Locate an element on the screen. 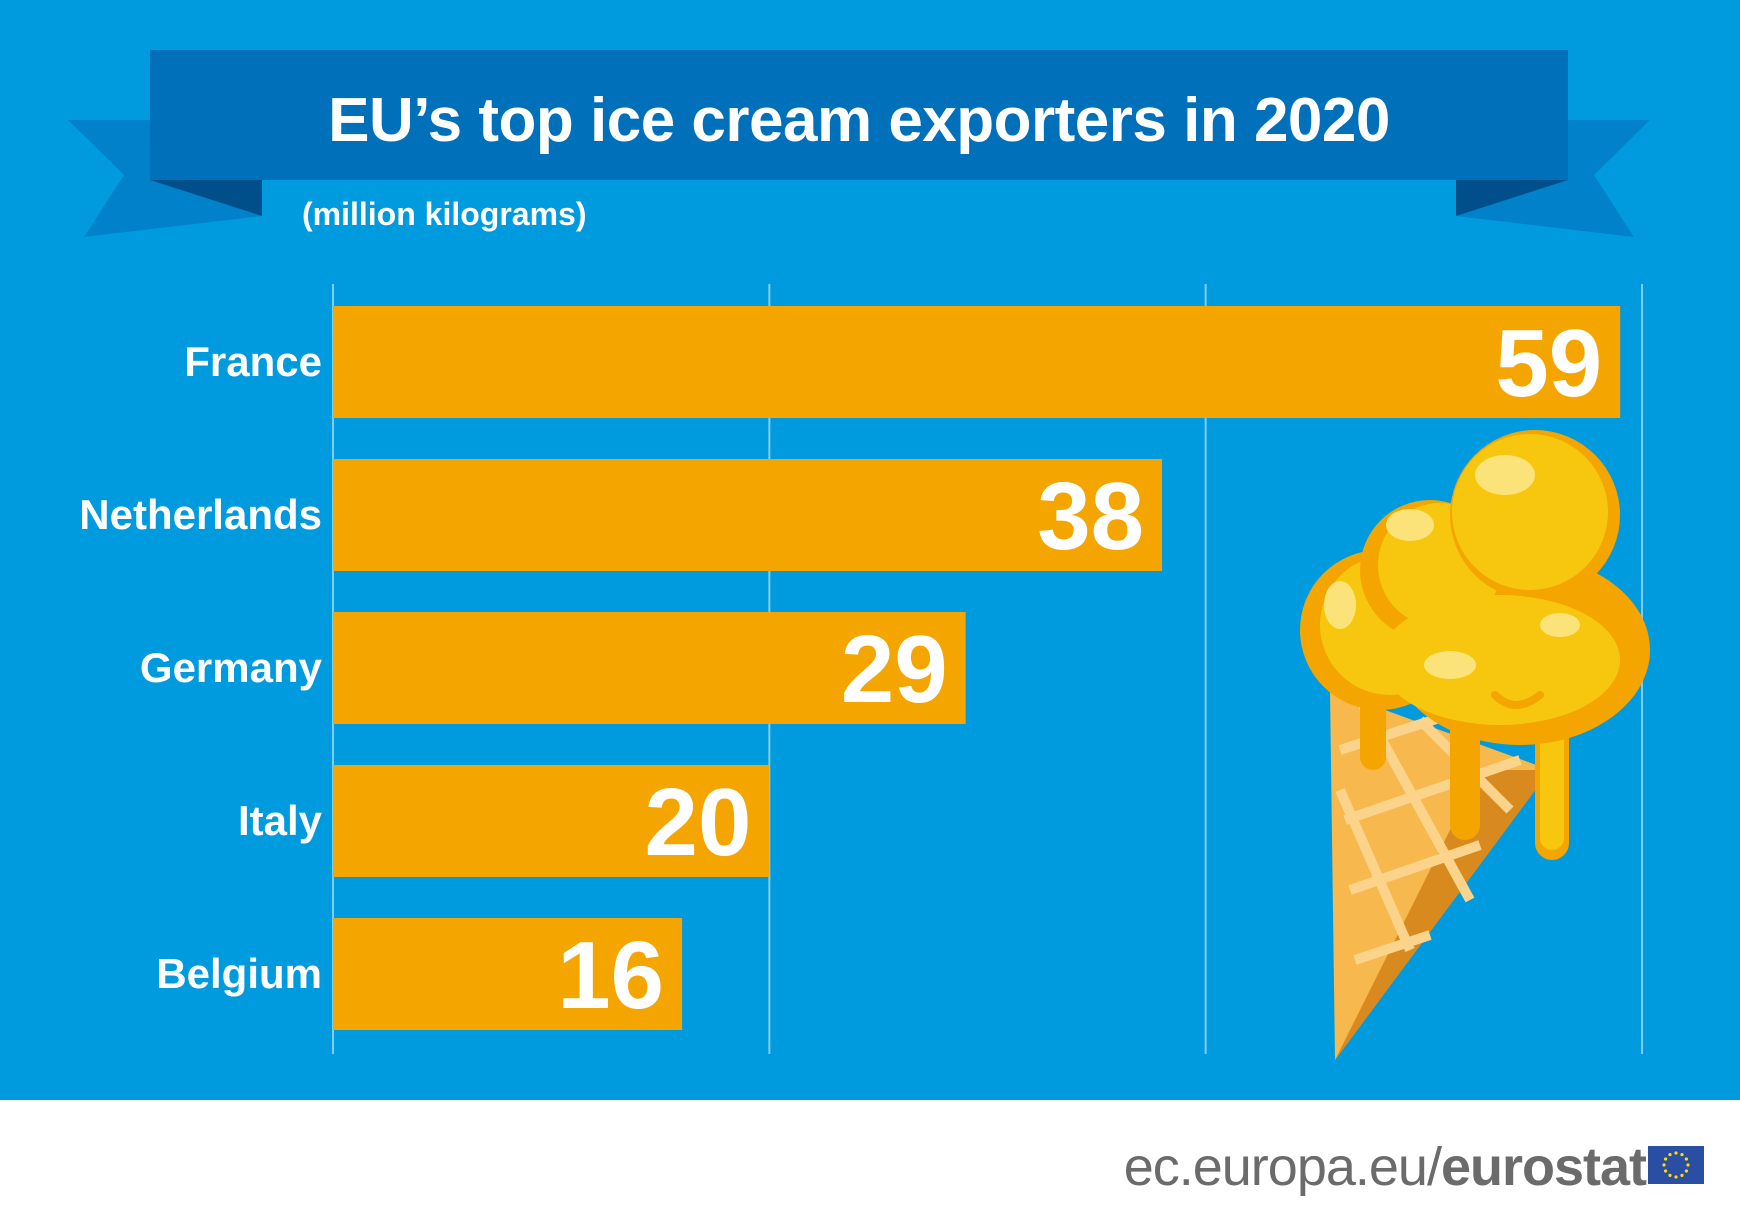 This screenshot has height=1222, width=1740. footer: ec.europa.eu/eurostat is located at coordinates (870, 1161).